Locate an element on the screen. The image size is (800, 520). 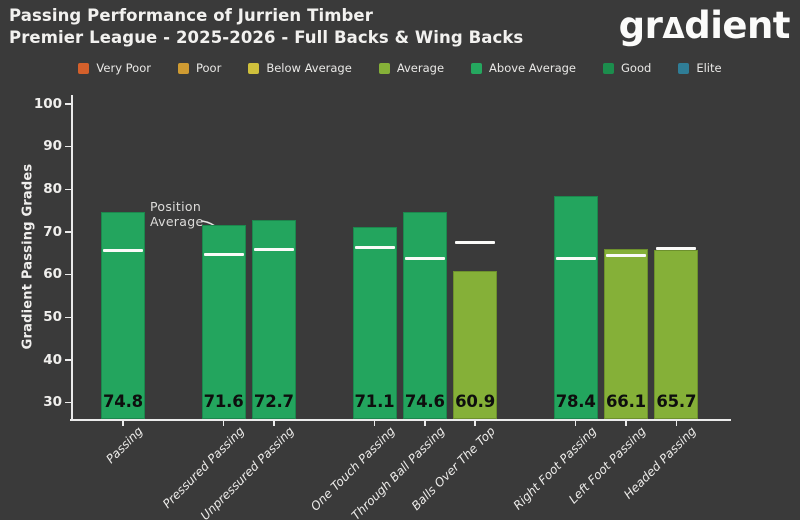
position-average-annotation: Position Average is located at coordinates (177, 214).